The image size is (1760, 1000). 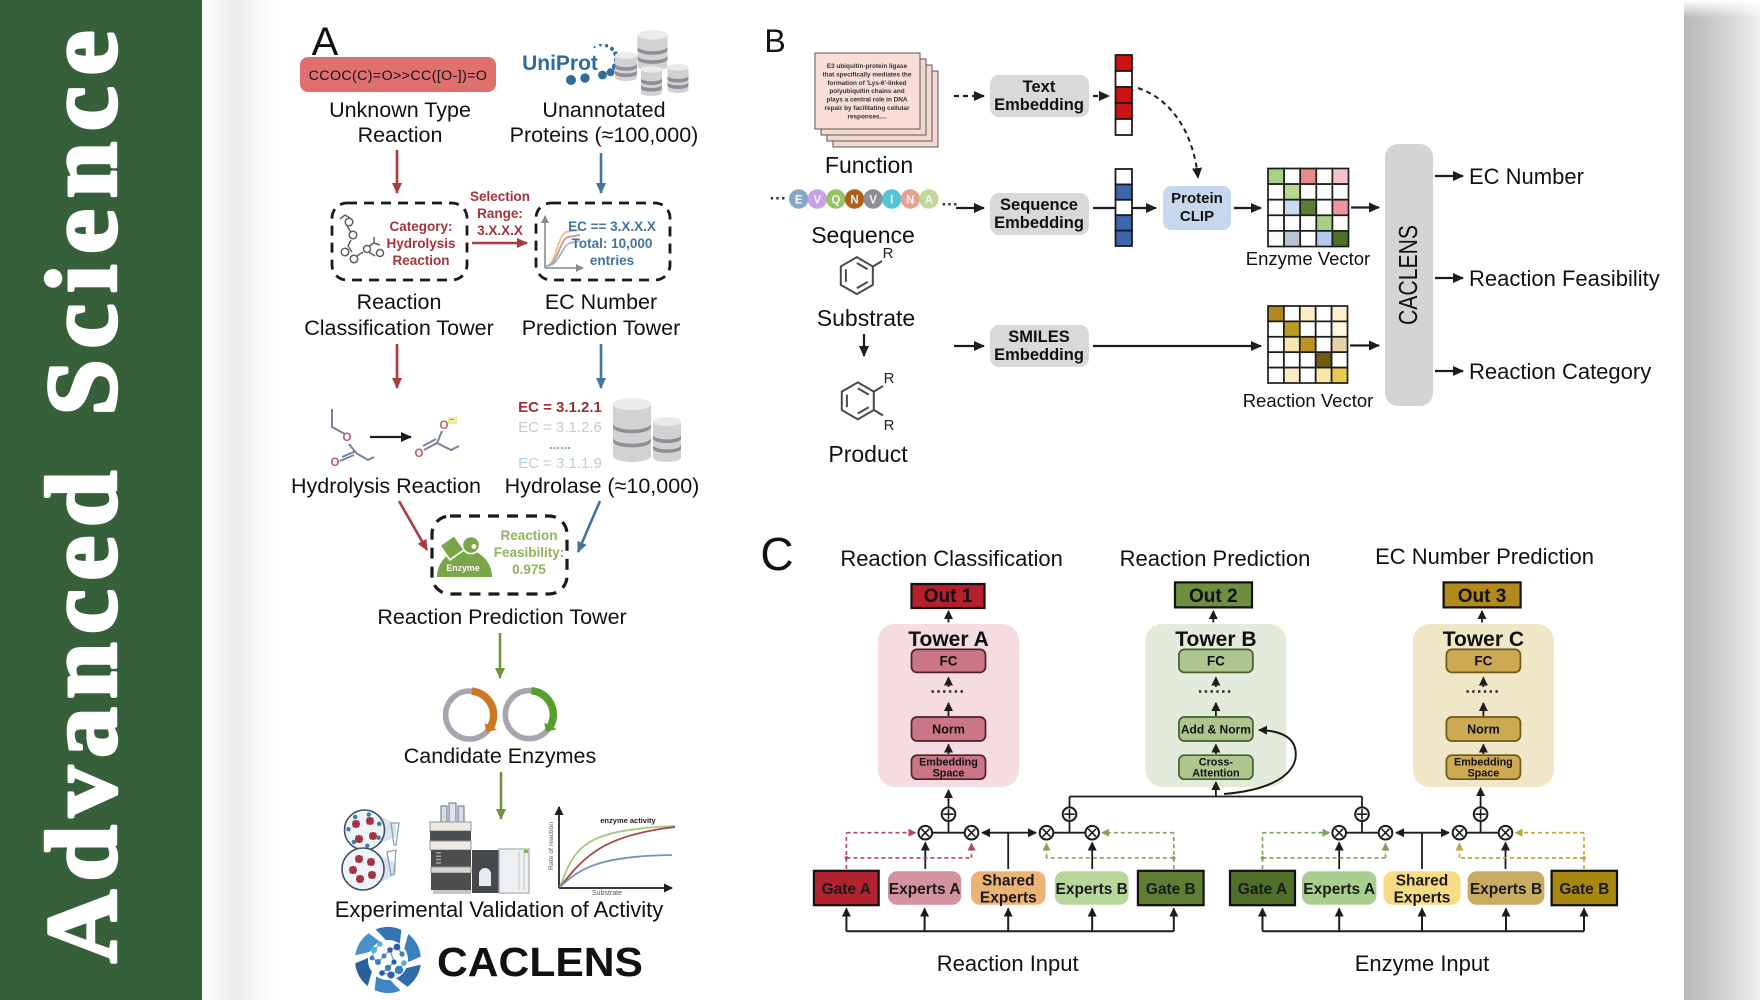 I want to click on svg-text: EC Number Prediction, so click(x=1484, y=556).